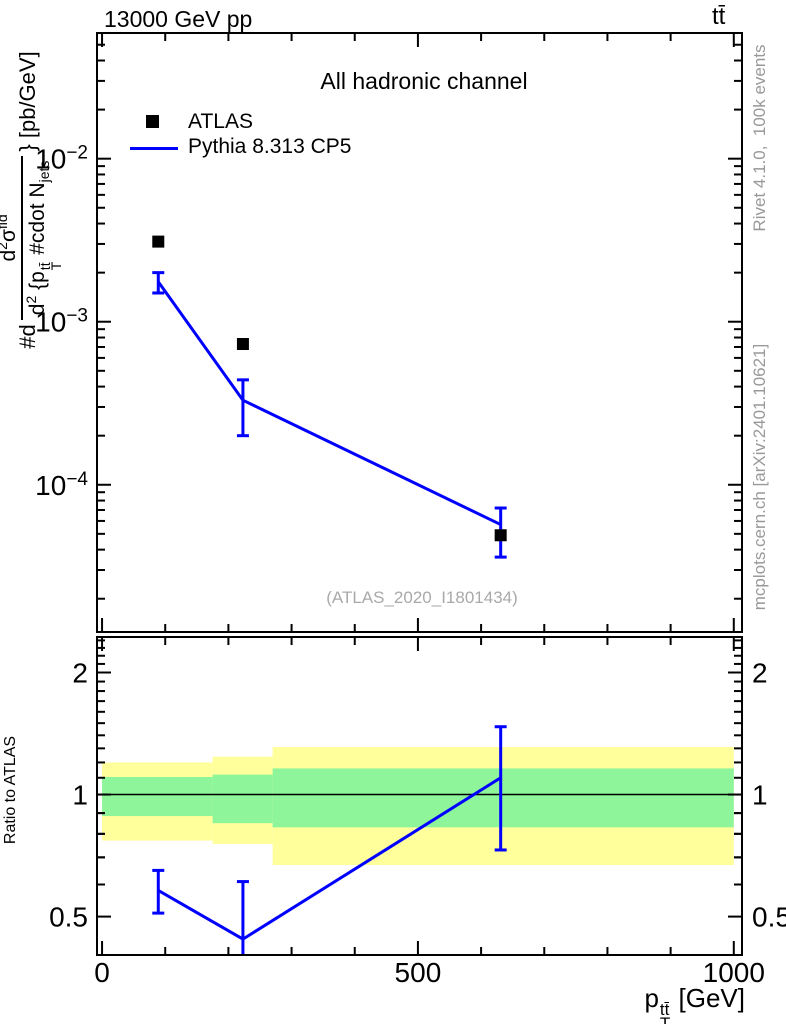  Describe the element at coordinates (719, 16) in the screenshot. I see `process-title: tt̄` at that location.